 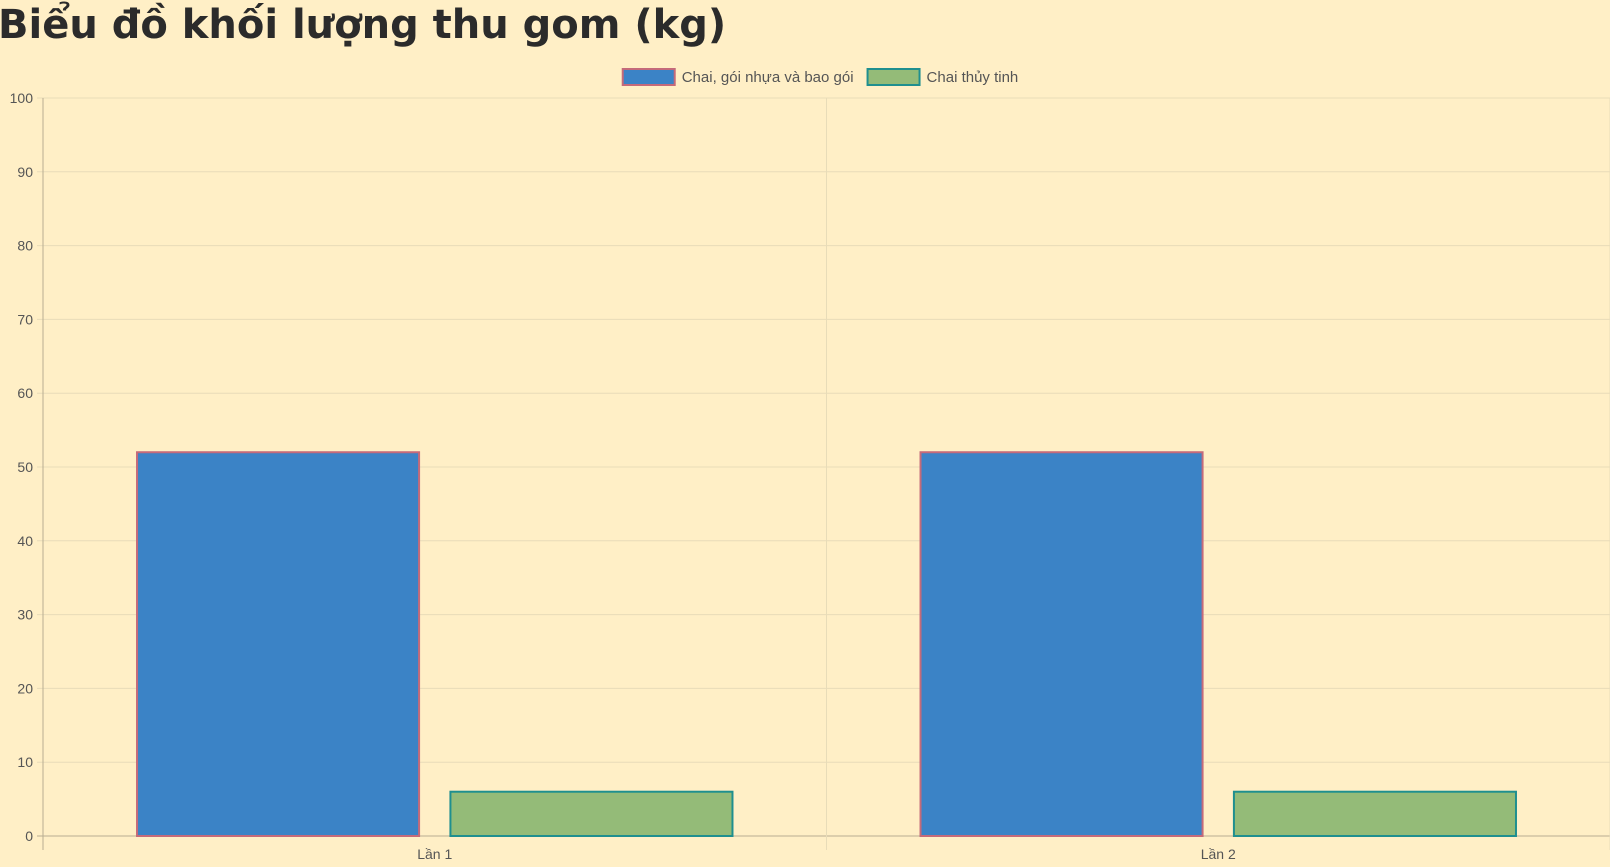 What do you see at coordinates (973, 77) in the screenshot?
I see `legend-label: Chai thủy tinh` at bounding box center [973, 77].